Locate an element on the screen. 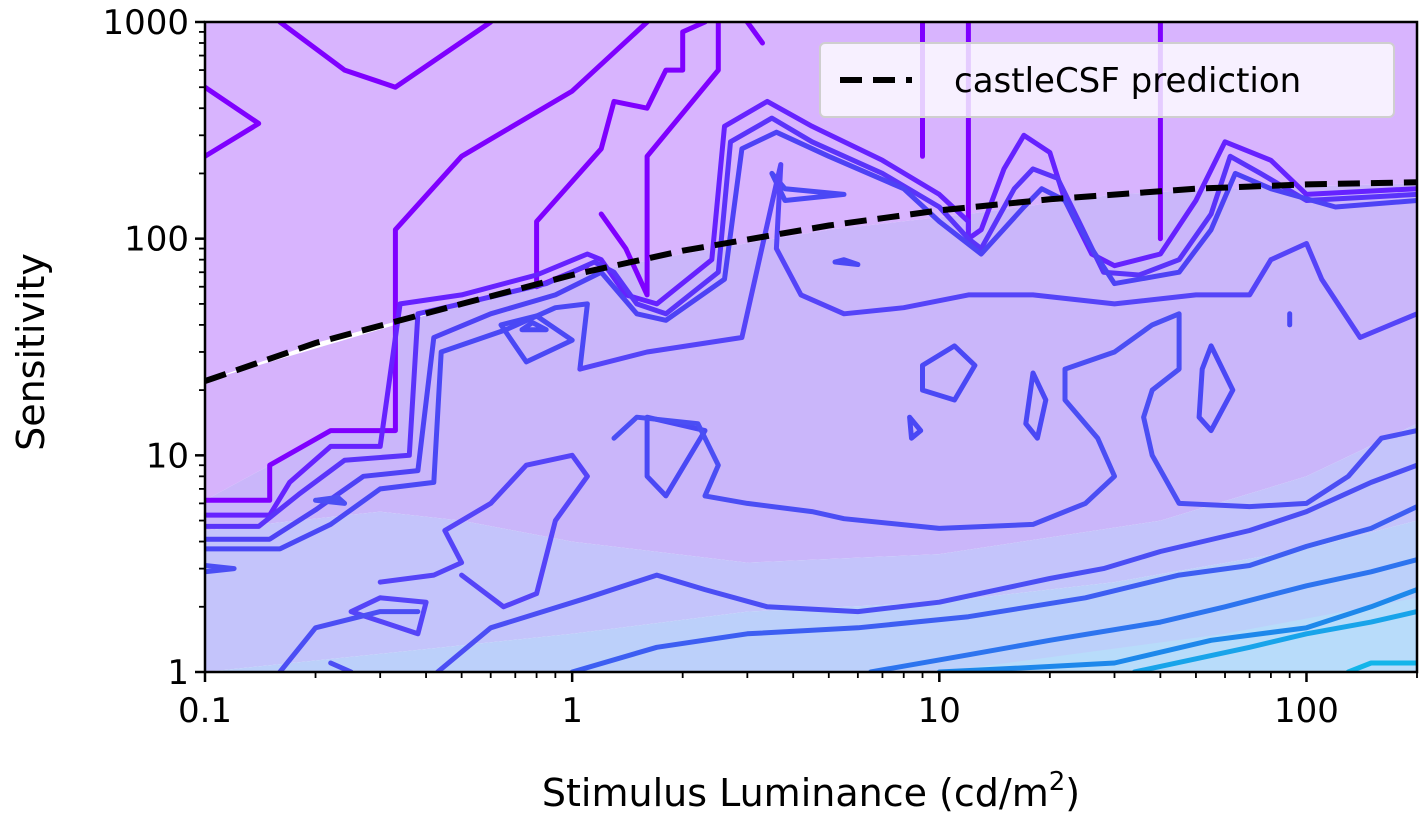 The width and height of the screenshot is (1422, 821). y-tick-label-1: 10 is located at coordinates (167, 456).